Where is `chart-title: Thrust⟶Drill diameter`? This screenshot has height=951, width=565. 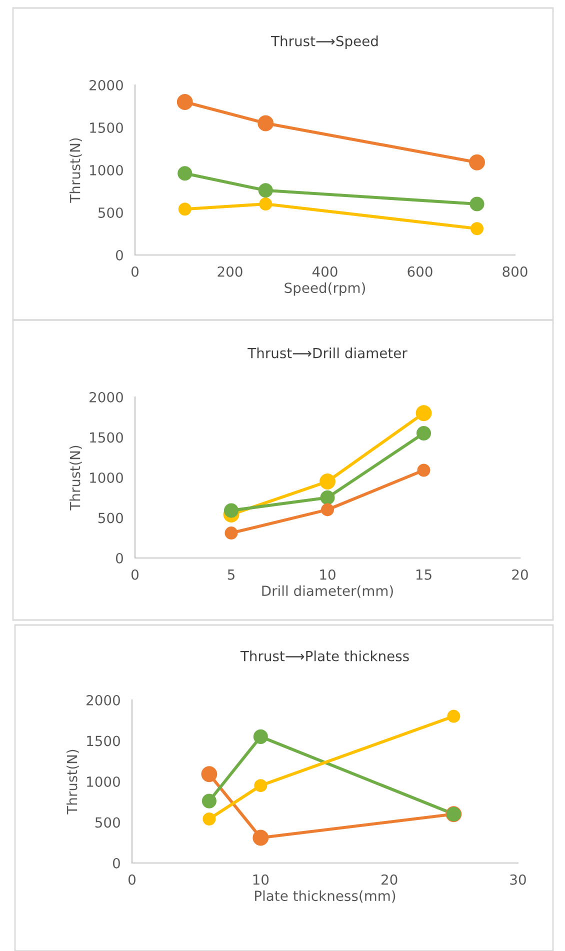
chart-title: Thrust⟶Drill diameter is located at coordinates (328, 353).